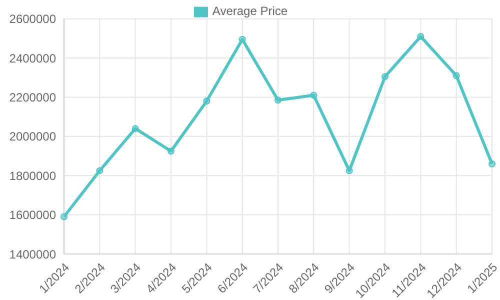  Describe the element at coordinates (32, 254) in the screenshot. I see `y-tick-label: 1400000` at that location.